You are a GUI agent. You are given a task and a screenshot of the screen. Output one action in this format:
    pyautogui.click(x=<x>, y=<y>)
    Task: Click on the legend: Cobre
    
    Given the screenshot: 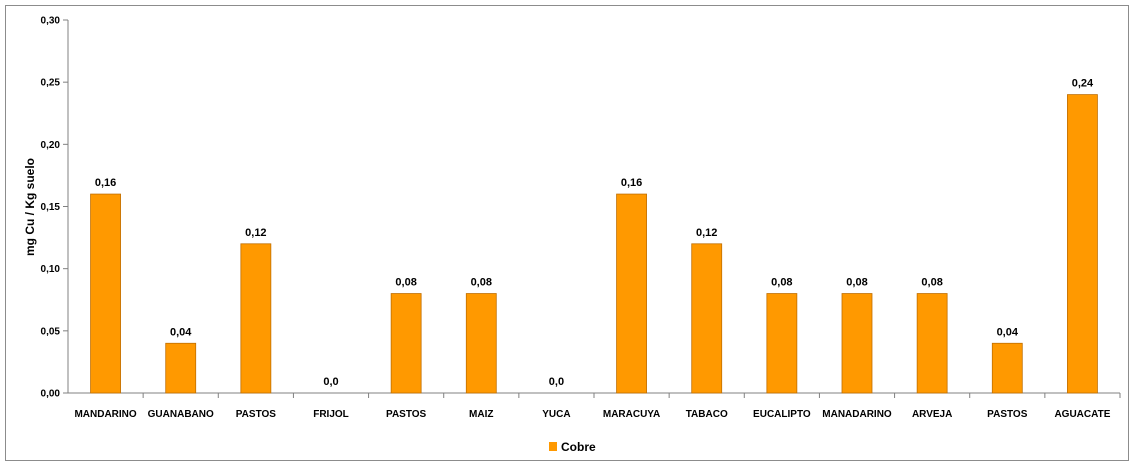 What is the action you would take?
    pyautogui.click(x=572, y=447)
    